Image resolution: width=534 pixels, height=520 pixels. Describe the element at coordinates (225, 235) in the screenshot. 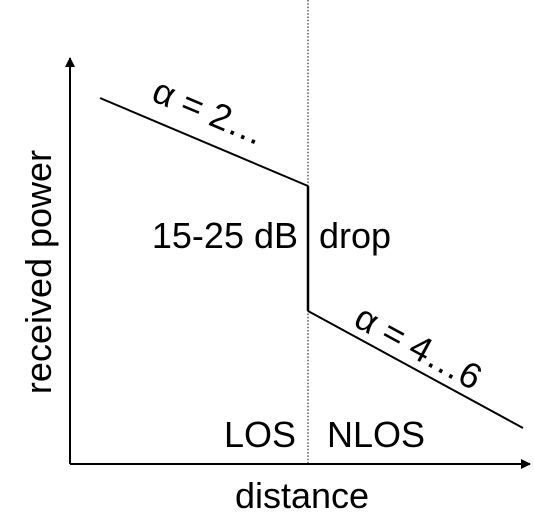

I see `drop-value-label: 15-25 dB` at that location.